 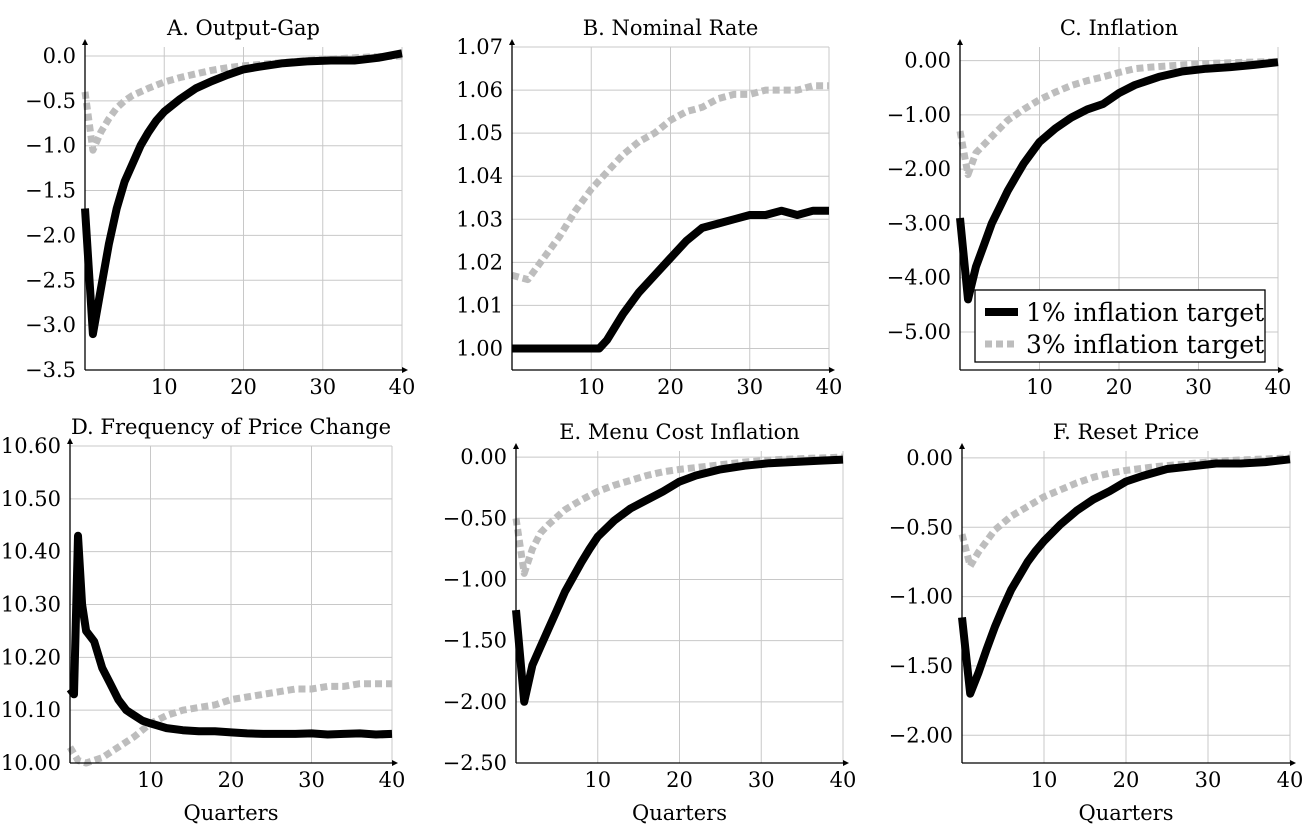 What do you see at coordinates (50, 235) in the screenshot?
I see `y-tick-label: −2.0` at bounding box center [50, 235].